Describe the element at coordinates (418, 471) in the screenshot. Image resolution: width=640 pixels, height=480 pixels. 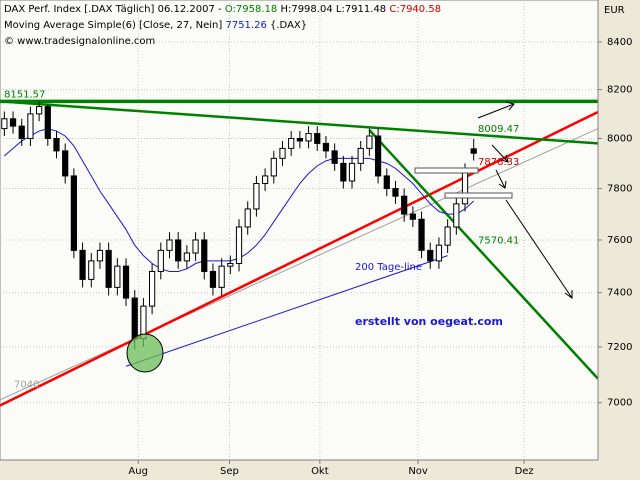
I see `x-tick-label: Nov` at that location.